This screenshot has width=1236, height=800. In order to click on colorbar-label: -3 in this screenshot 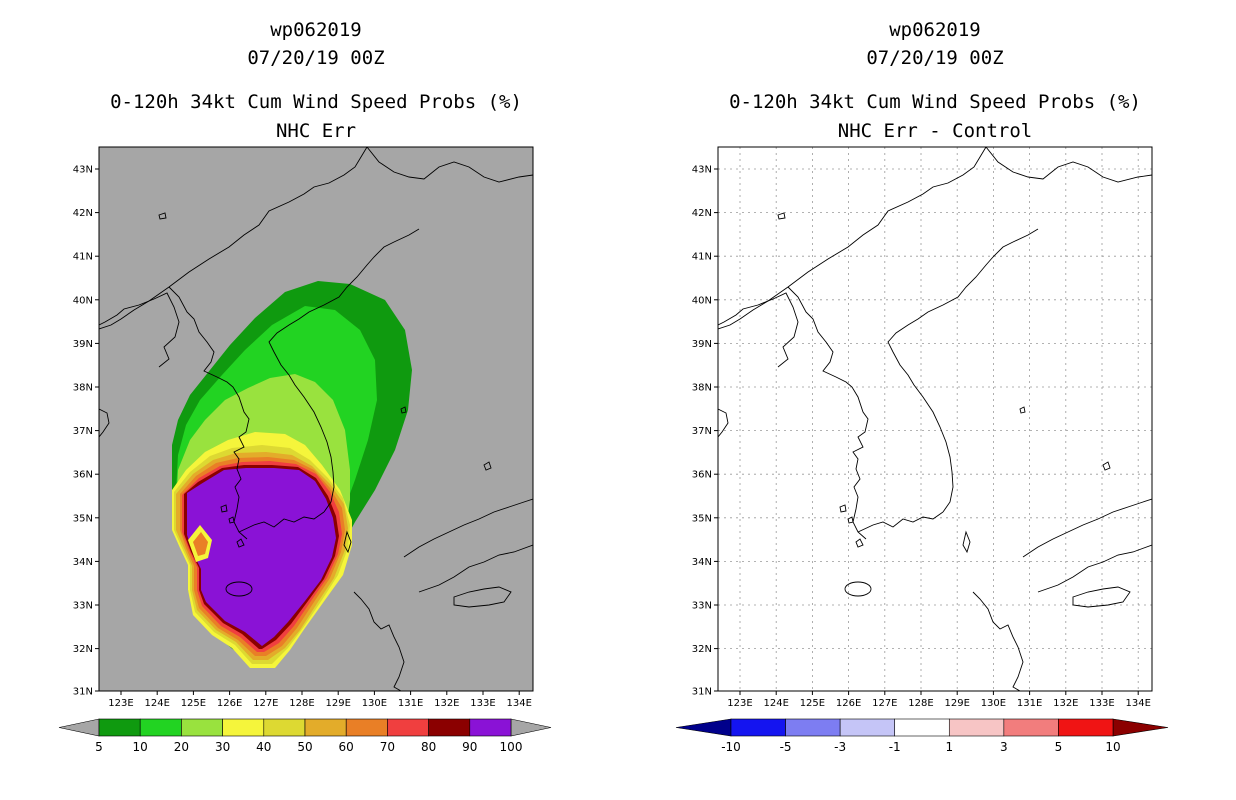, I will do `click(840, 747)`.